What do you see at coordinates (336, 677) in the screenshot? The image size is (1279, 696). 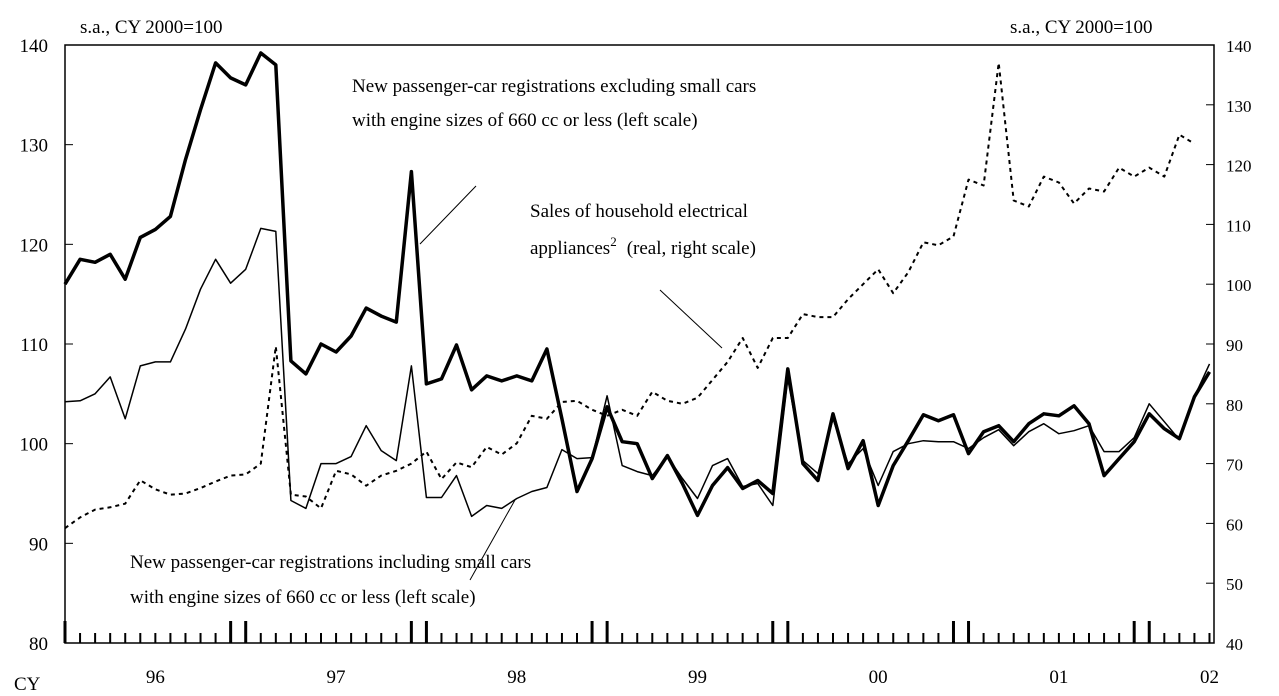 I see `x-tick-label: 97` at bounding box center [336, 677].